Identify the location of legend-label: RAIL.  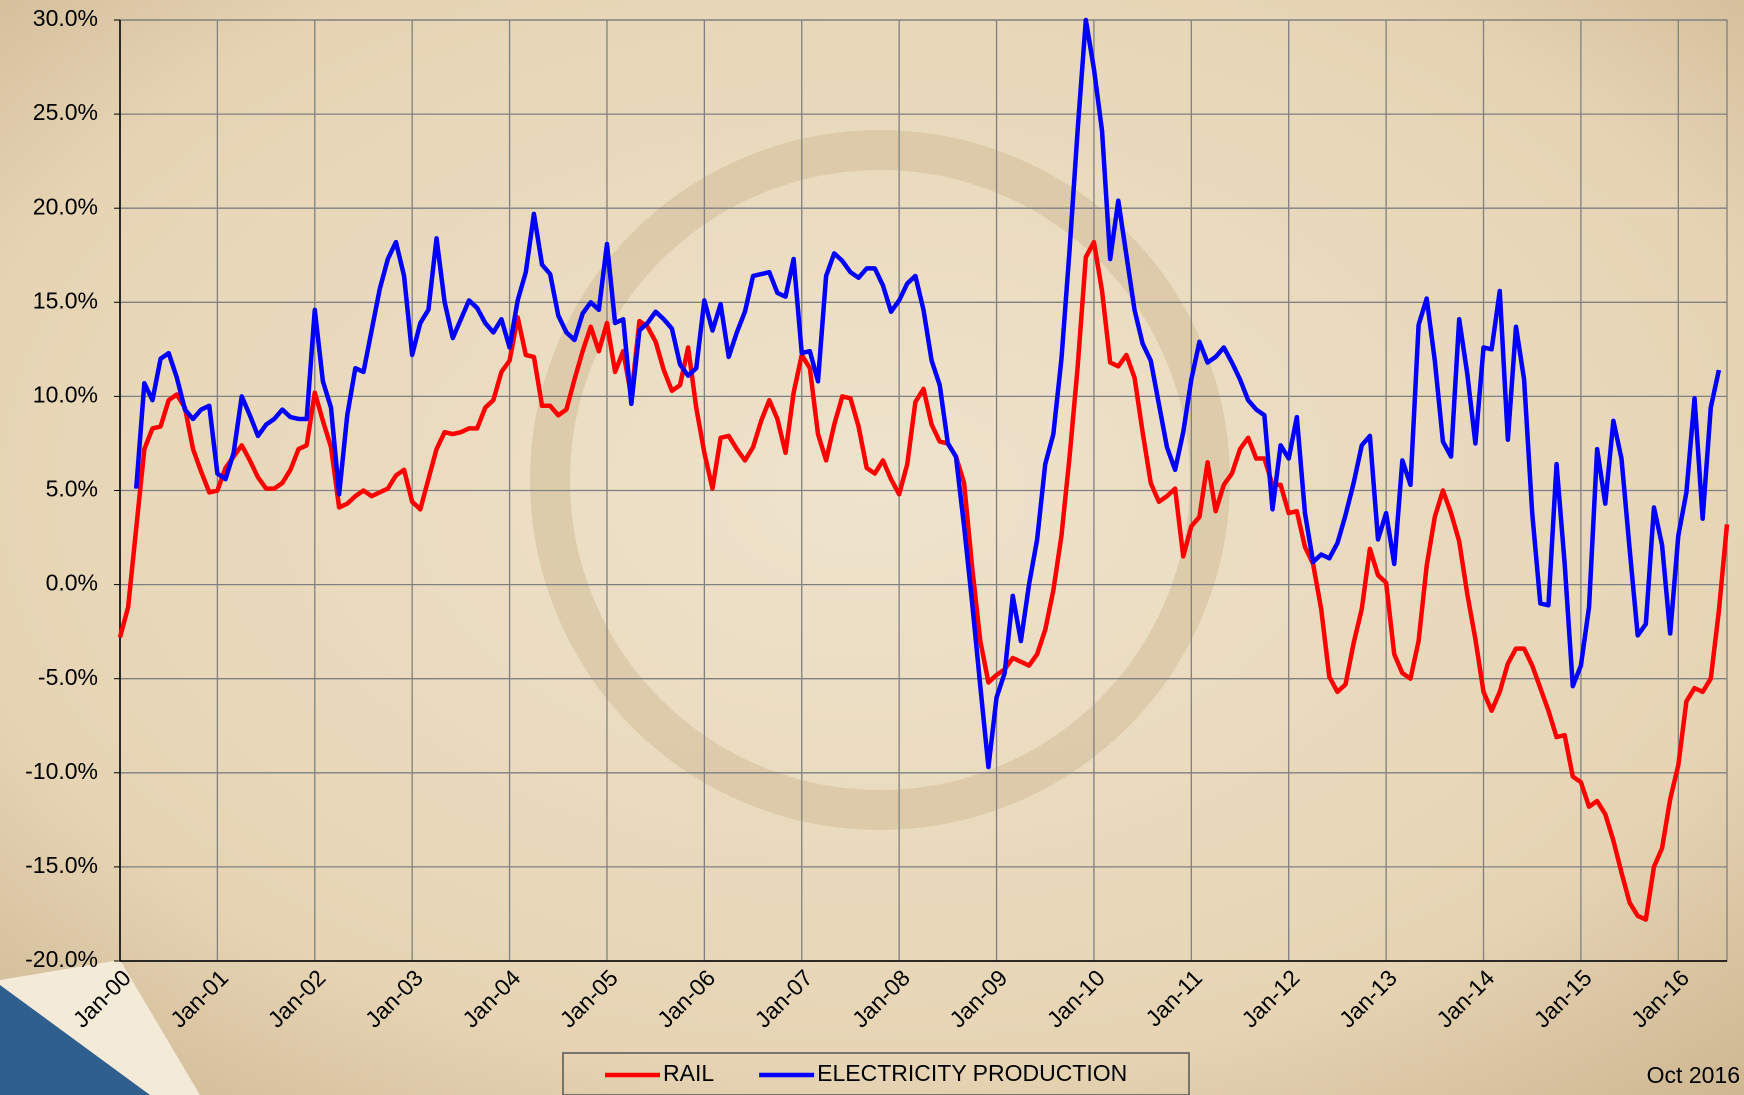
(688, 1073).